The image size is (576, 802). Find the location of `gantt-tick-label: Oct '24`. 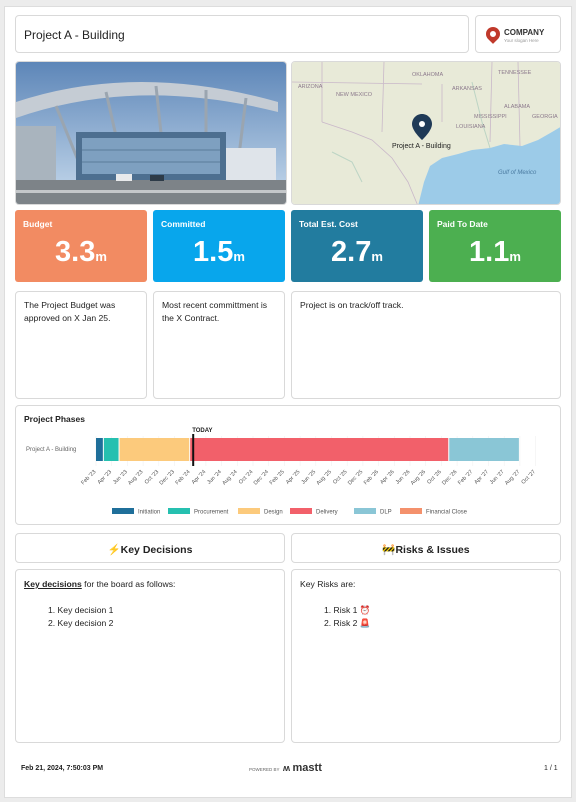

gantt-tick-label: Oct '24 is located at coordinates (246, 477).